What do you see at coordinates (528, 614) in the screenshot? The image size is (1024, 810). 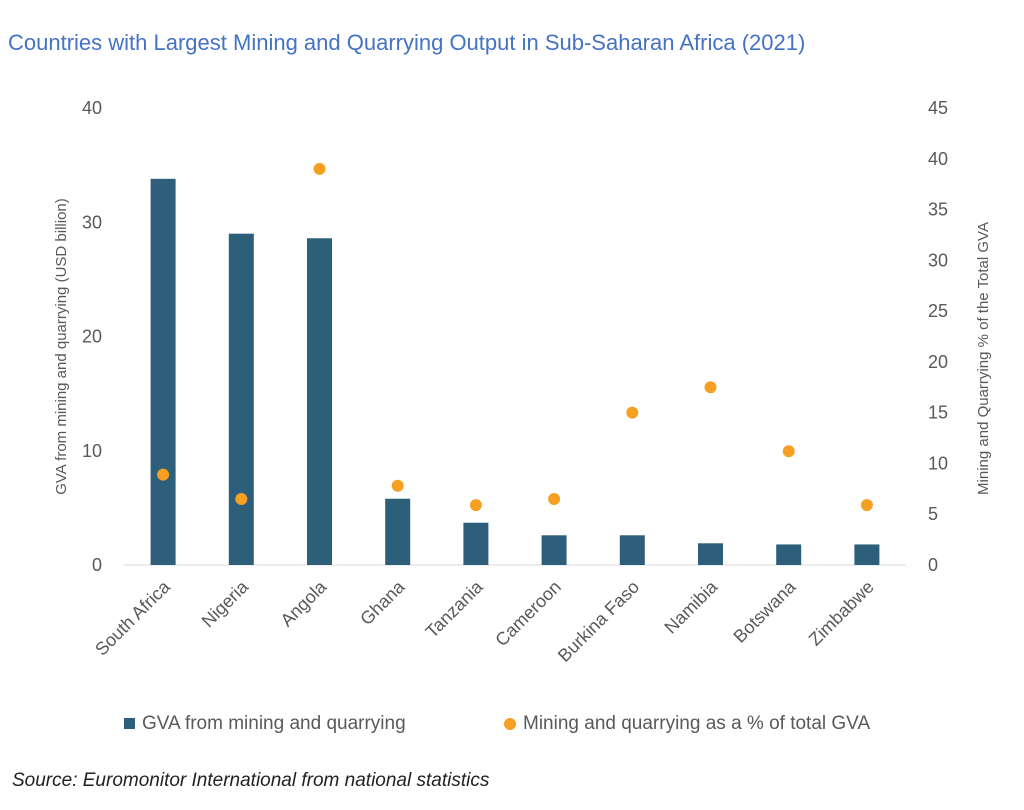 I see `x-tick-label: Cameroon` at bounding box center [528, 614].